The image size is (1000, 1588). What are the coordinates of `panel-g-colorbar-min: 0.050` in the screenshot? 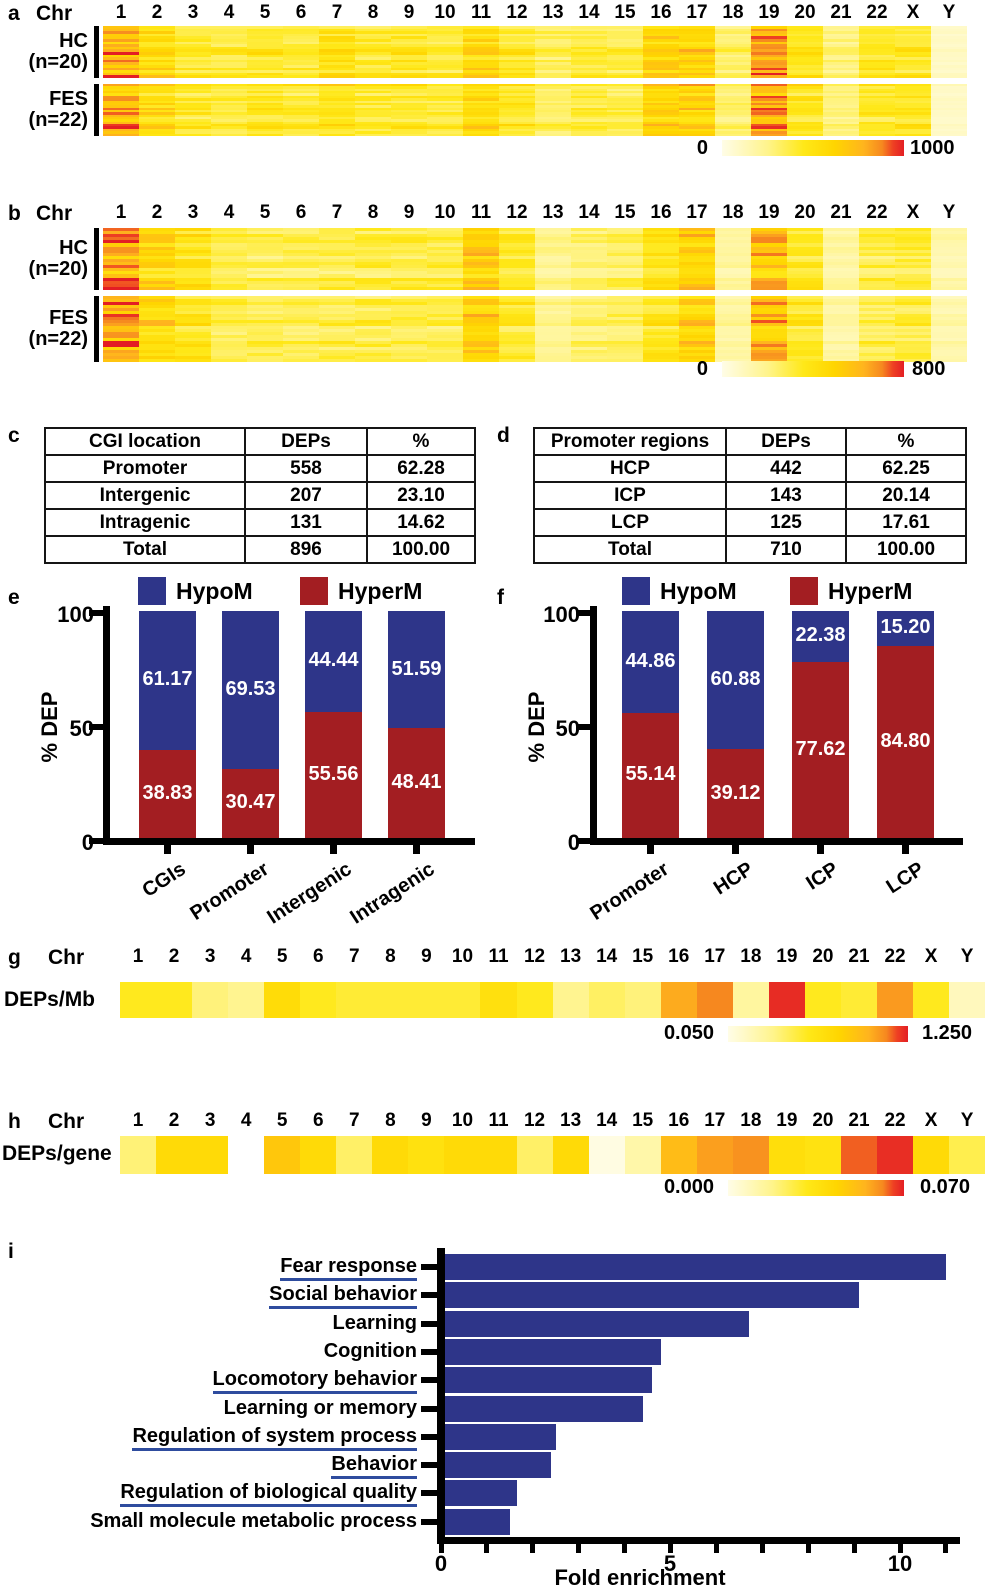 It's located at (688, 1033).